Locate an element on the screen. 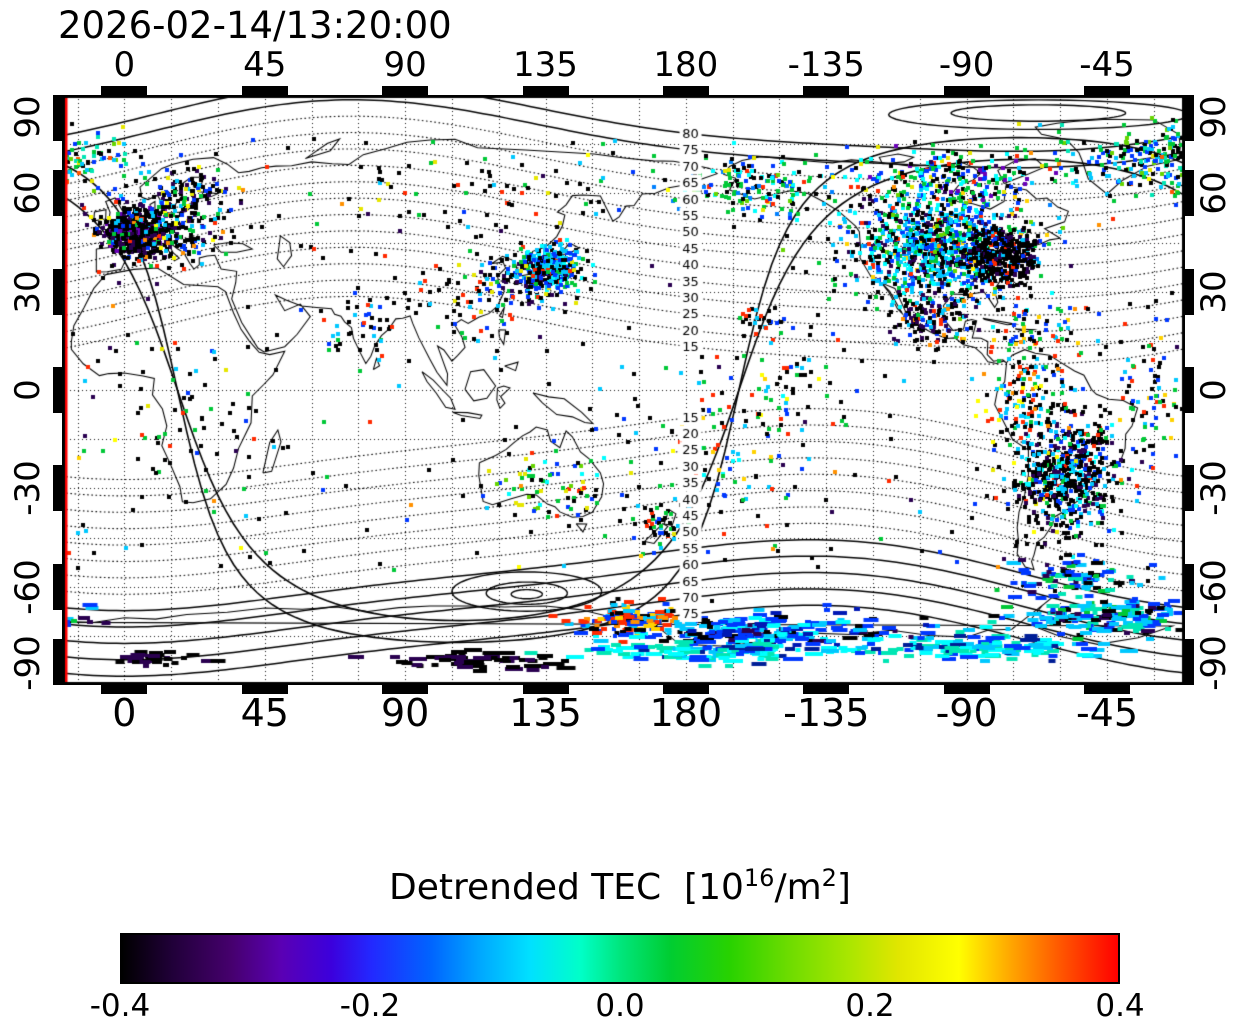 Image resolution: width=1240 pixels, height=1024 pixels. lon-tick-label-bottom: -45 is located at coordinates (1107, 713).